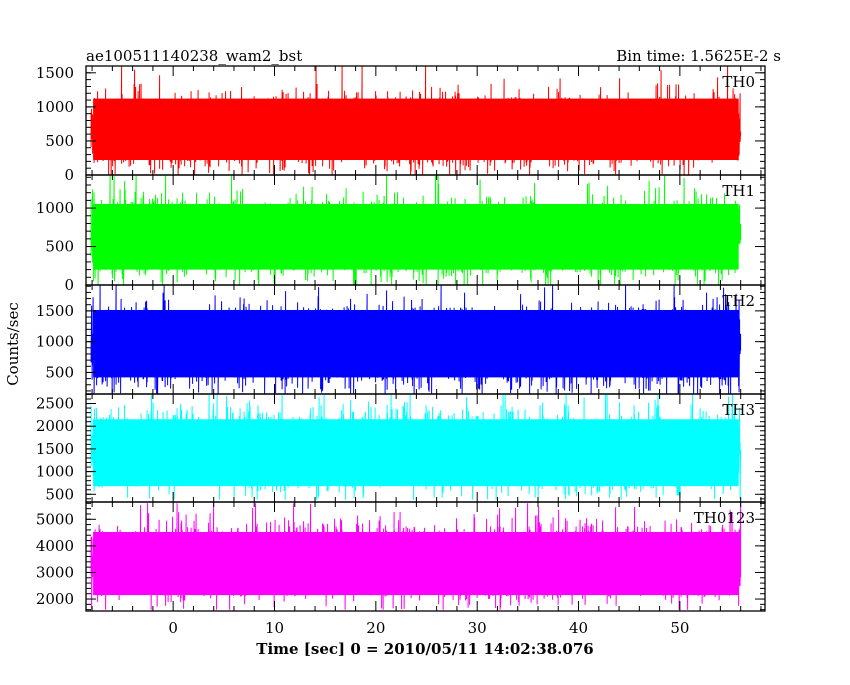  What do you see at coordinates (55, 404) in the screenshot?
I see `y-tick-label: 2500` at bounding box center [55, 404].